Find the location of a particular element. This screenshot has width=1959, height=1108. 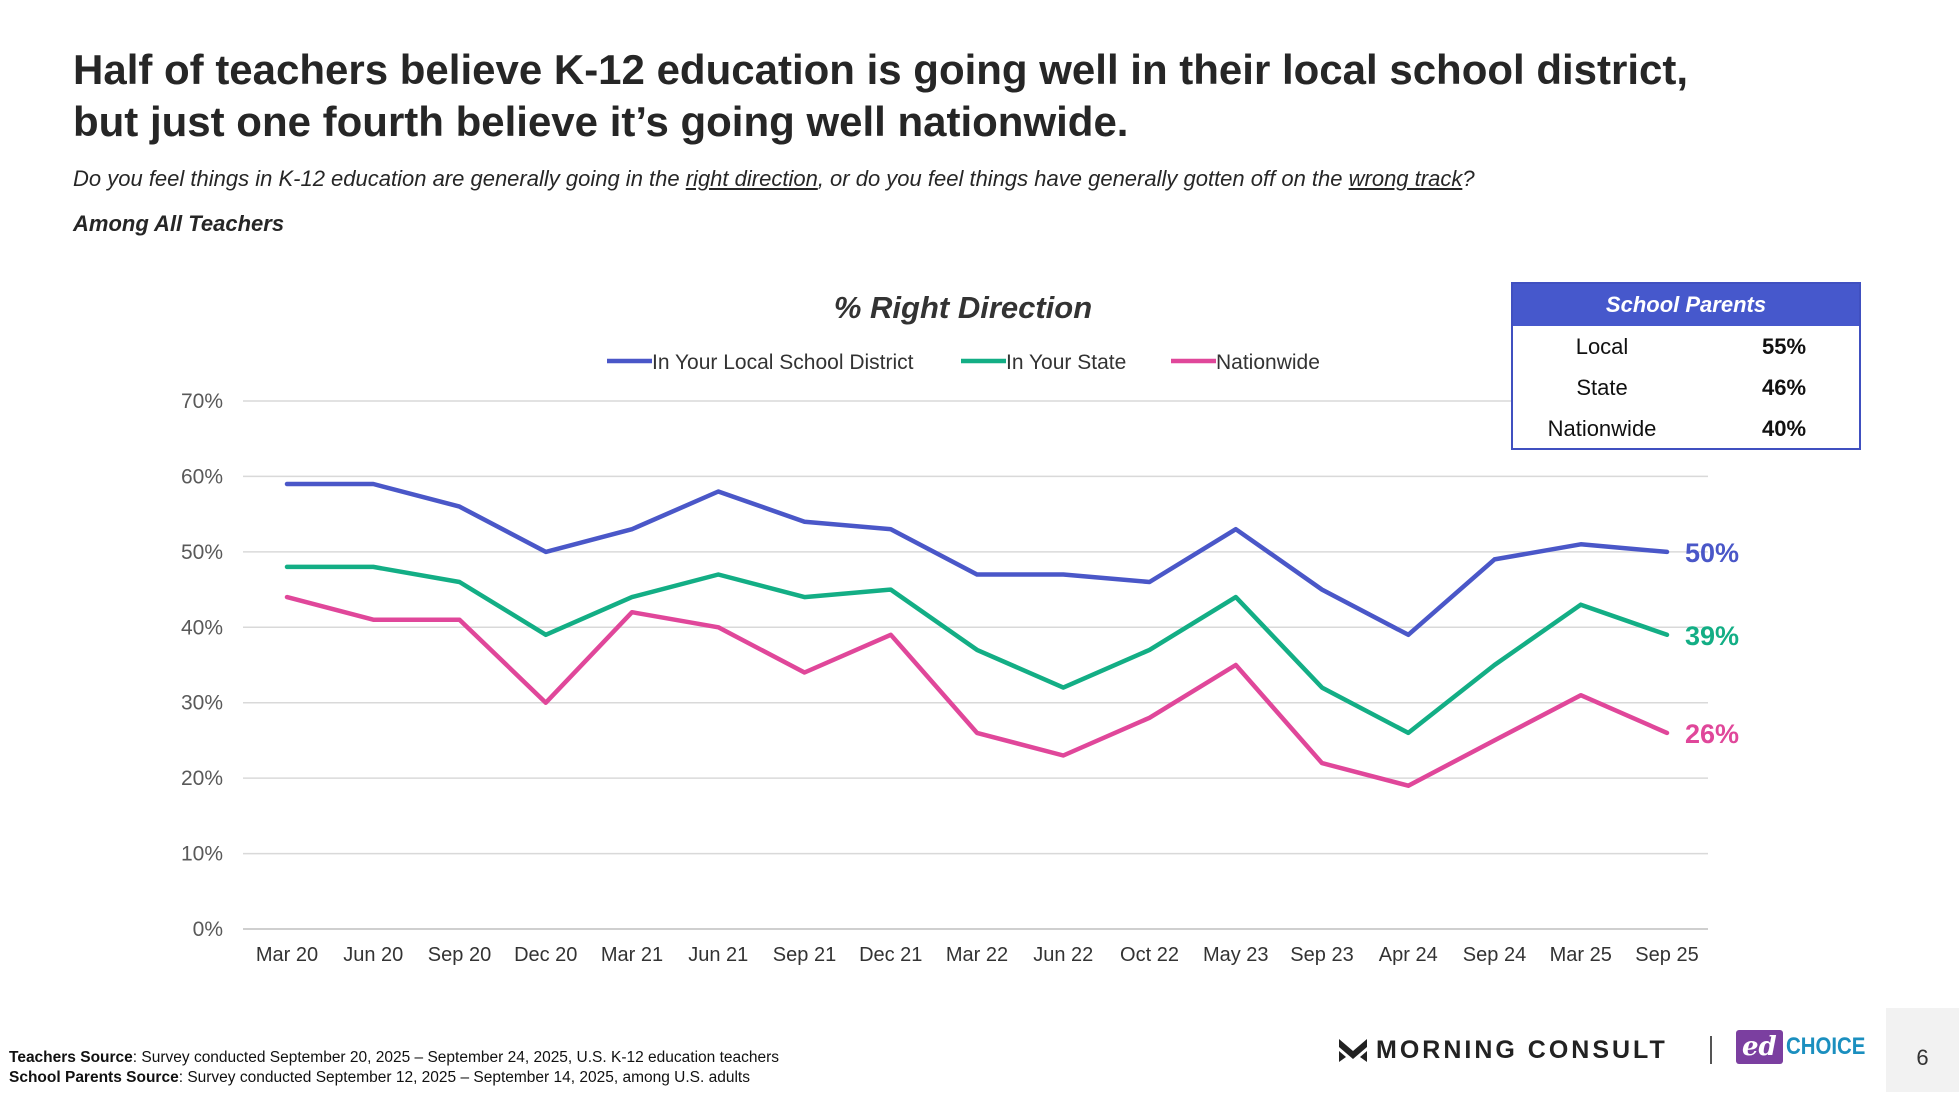

morning-consult-logo: MORNING CONSULT is located at coordinates (1503, 1050).